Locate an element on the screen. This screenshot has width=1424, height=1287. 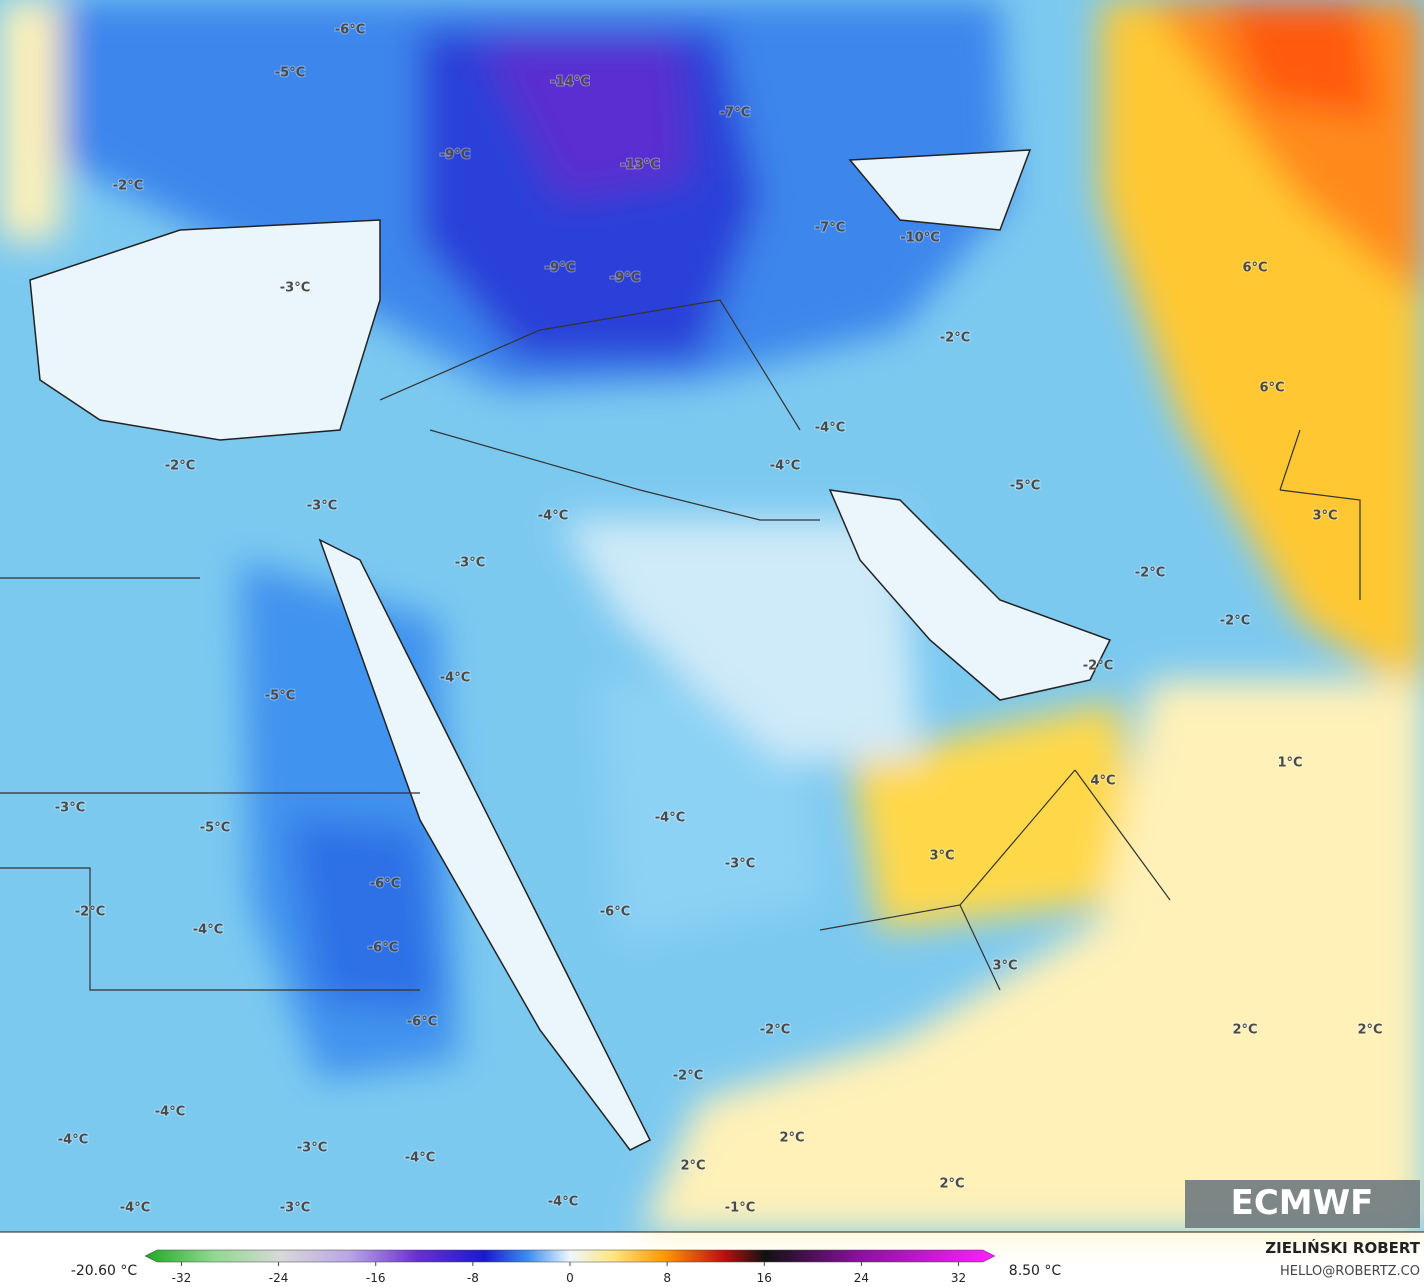
colorbar-tick-label: -24 is located at coordinates (279, 1278).